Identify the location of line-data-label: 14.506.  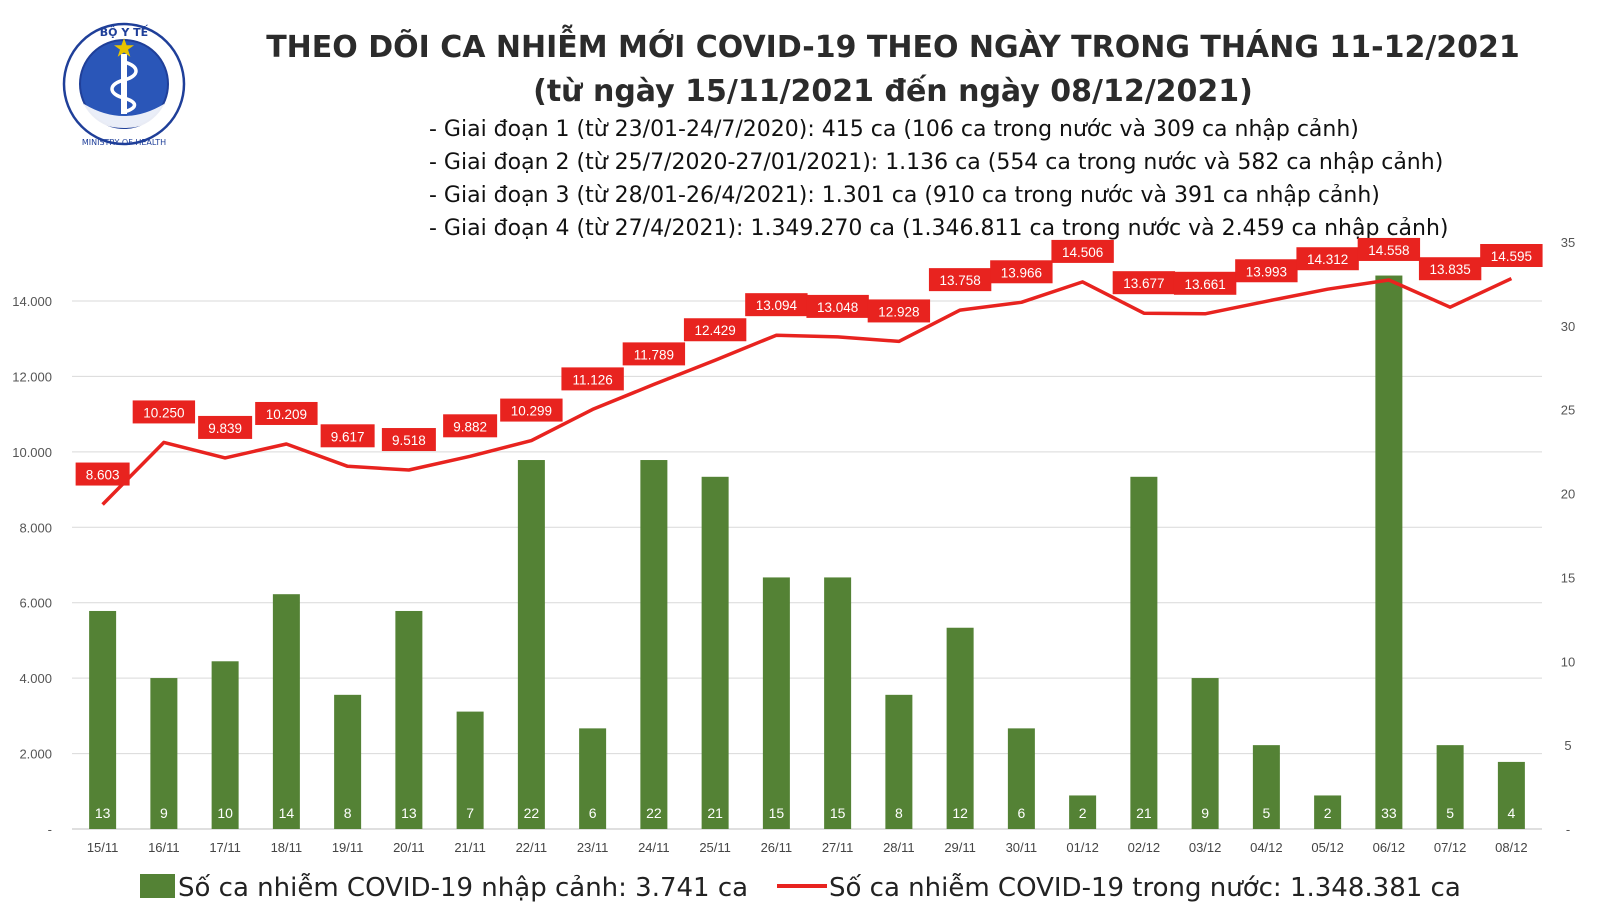
(1082, 252).